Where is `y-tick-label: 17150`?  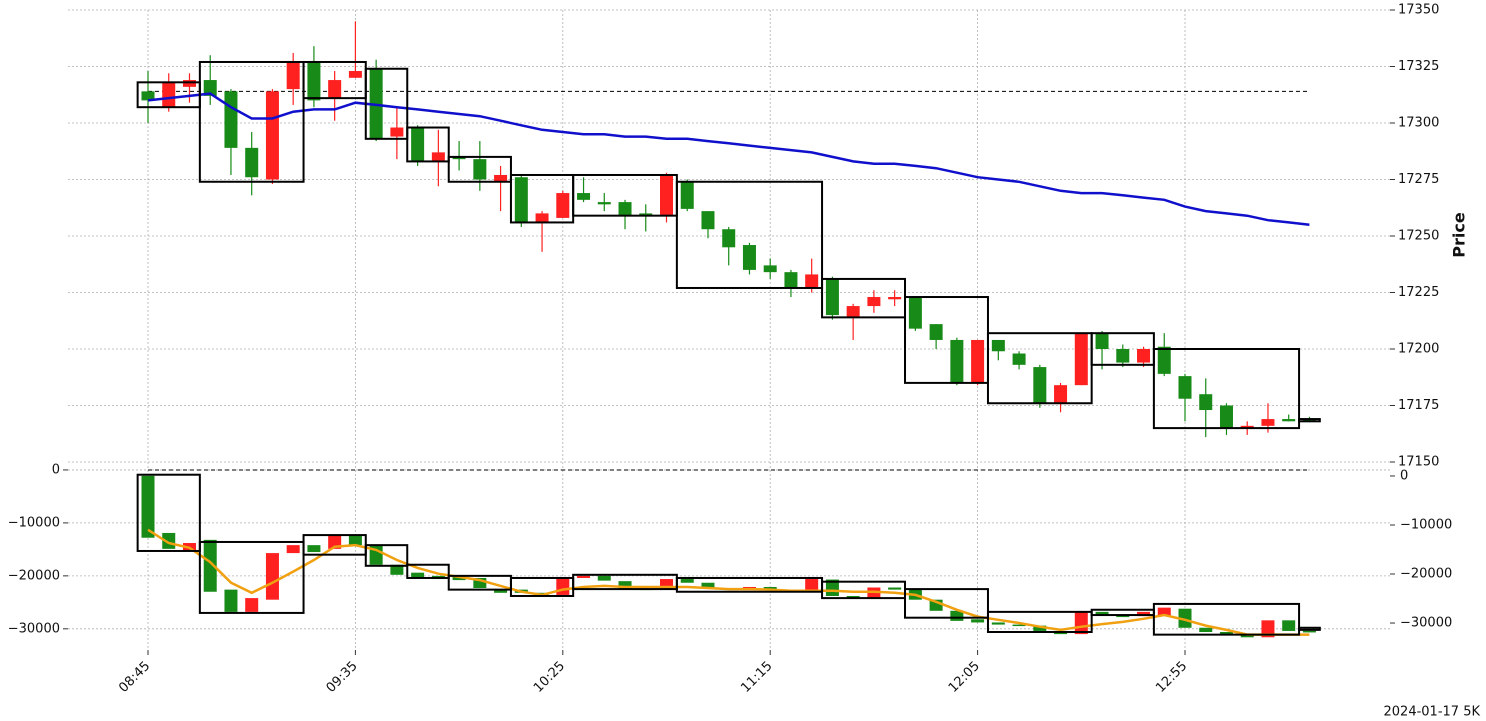 y-tick-label: 17150 is located at coordinates (1418, 462).